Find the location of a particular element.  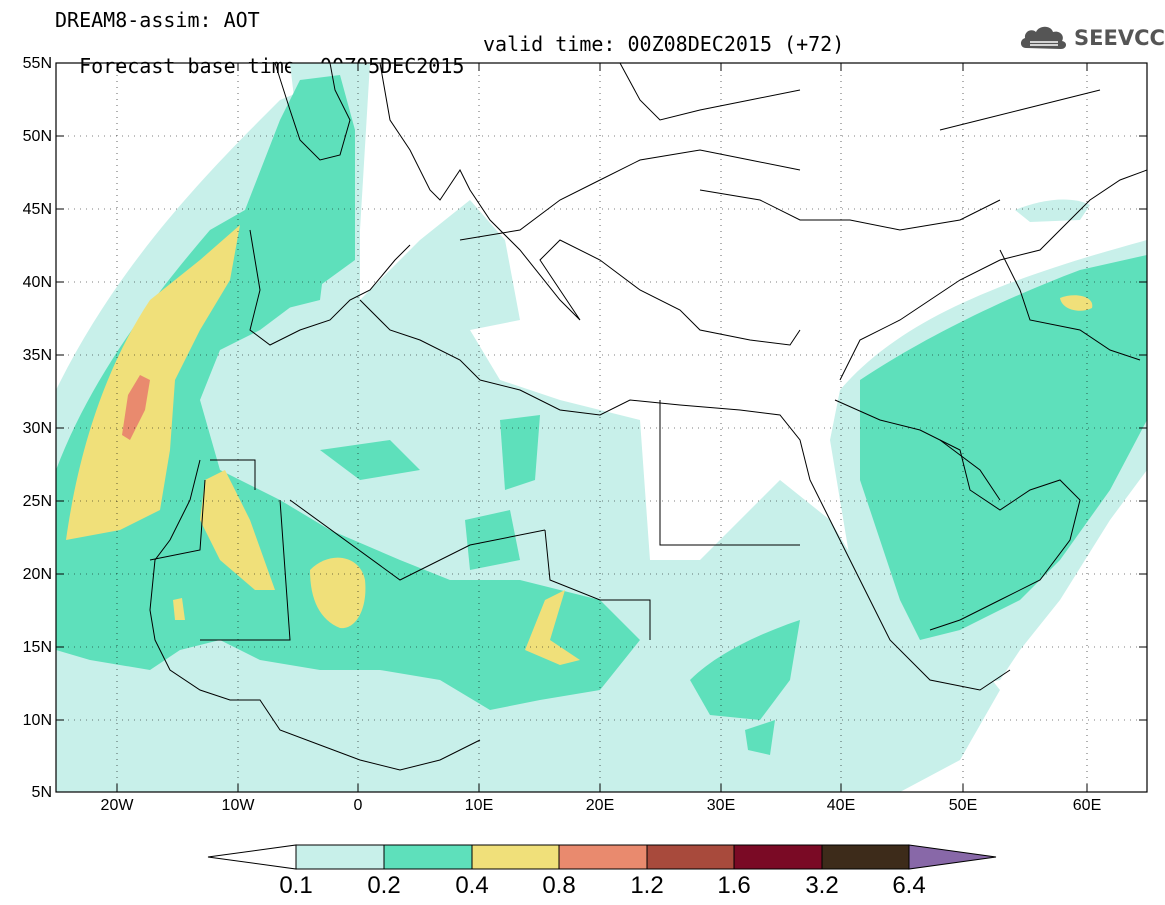

lat-tick-label: 10N is located at coordinates (37, 720).